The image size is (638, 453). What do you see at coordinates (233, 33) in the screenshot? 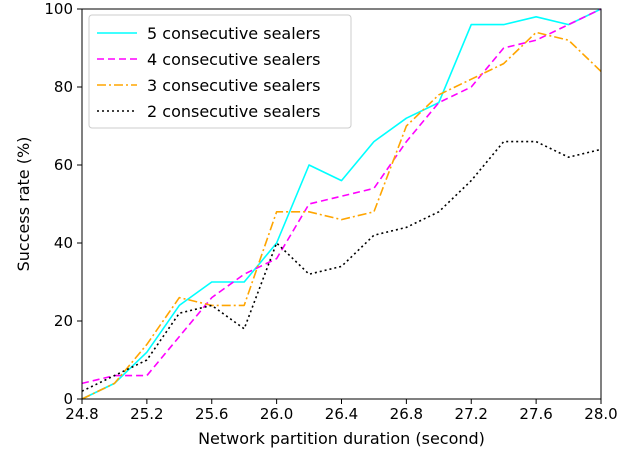
I see `legend-label: 5 consecutive sealers` at bounding box center [233, 33].